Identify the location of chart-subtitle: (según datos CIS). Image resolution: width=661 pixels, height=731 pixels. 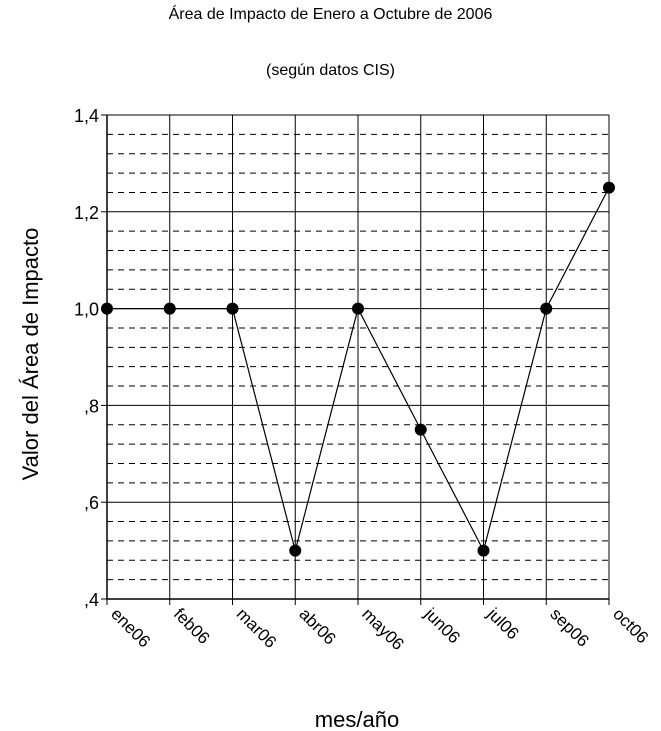
(330, 70).